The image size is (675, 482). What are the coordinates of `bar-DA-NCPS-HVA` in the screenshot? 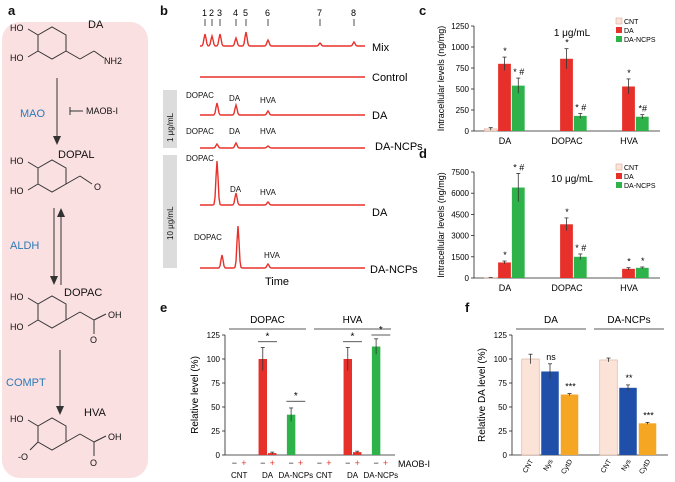 It's located at (642, 123).